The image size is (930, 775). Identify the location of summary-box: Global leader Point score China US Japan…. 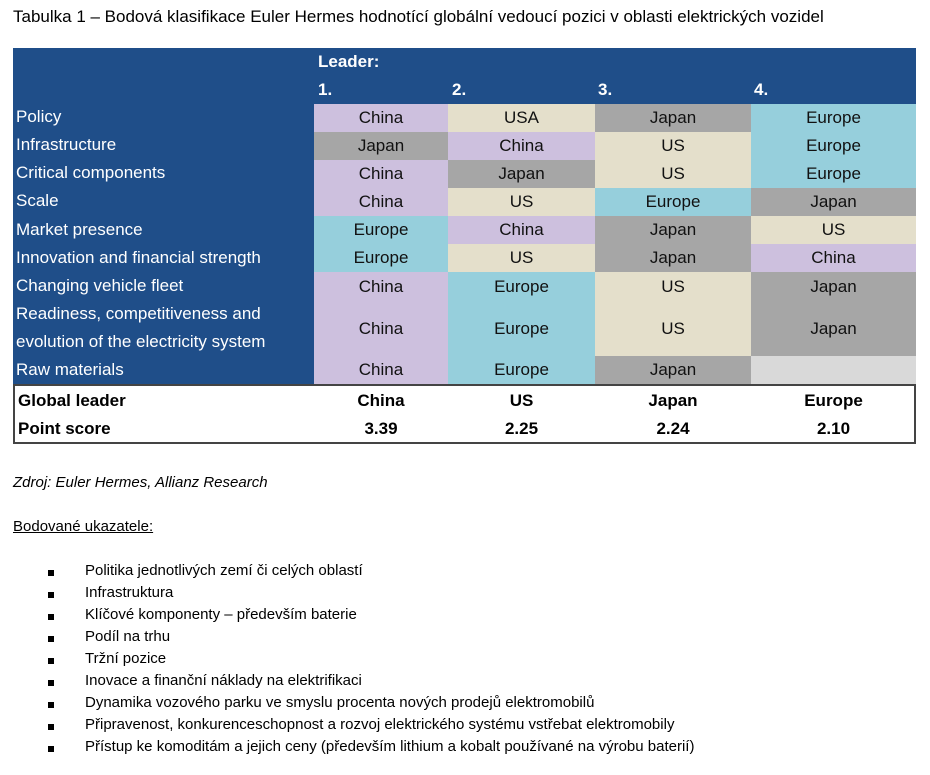
(464, 414).